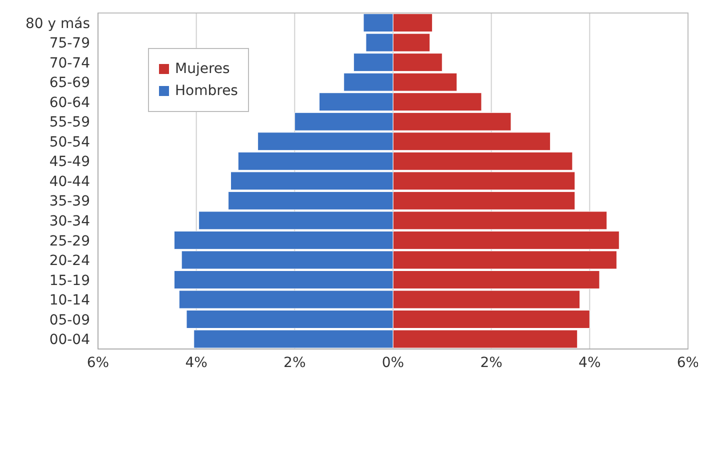 This screenshot has width=707, height=453. Describe the element at coordinates (202, 69) in the screenshot. I see `legend-label: Mujeres` at that location.